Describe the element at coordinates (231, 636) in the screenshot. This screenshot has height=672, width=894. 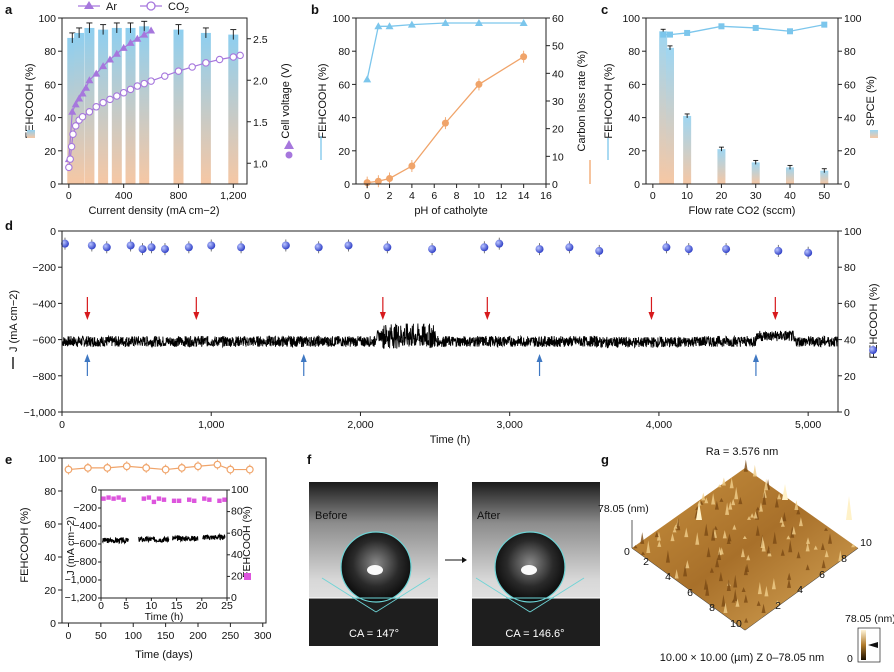
I see `chart-e-xtick-label: 250` at that location.